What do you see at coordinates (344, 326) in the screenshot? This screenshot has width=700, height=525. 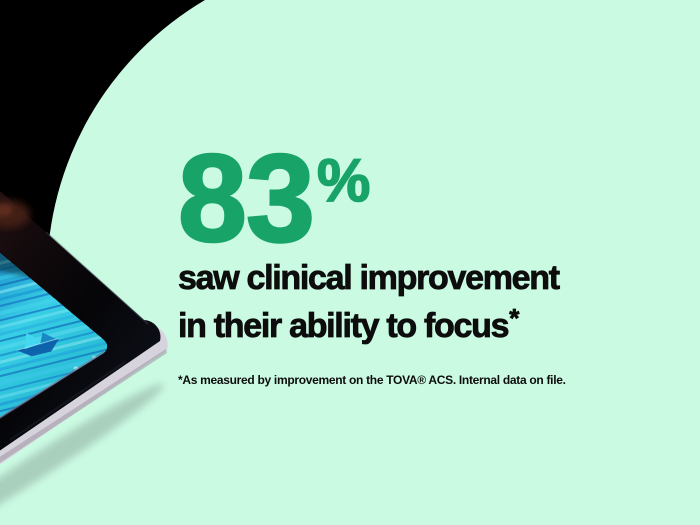 I see `headline-line-2: in their ability to focus` at bounding box center [344, 326].